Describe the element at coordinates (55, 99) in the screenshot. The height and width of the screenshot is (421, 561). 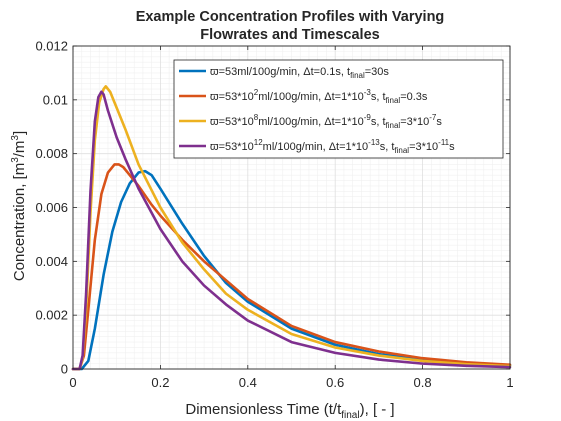
I see `y-tick-label: 0.01` at that location.